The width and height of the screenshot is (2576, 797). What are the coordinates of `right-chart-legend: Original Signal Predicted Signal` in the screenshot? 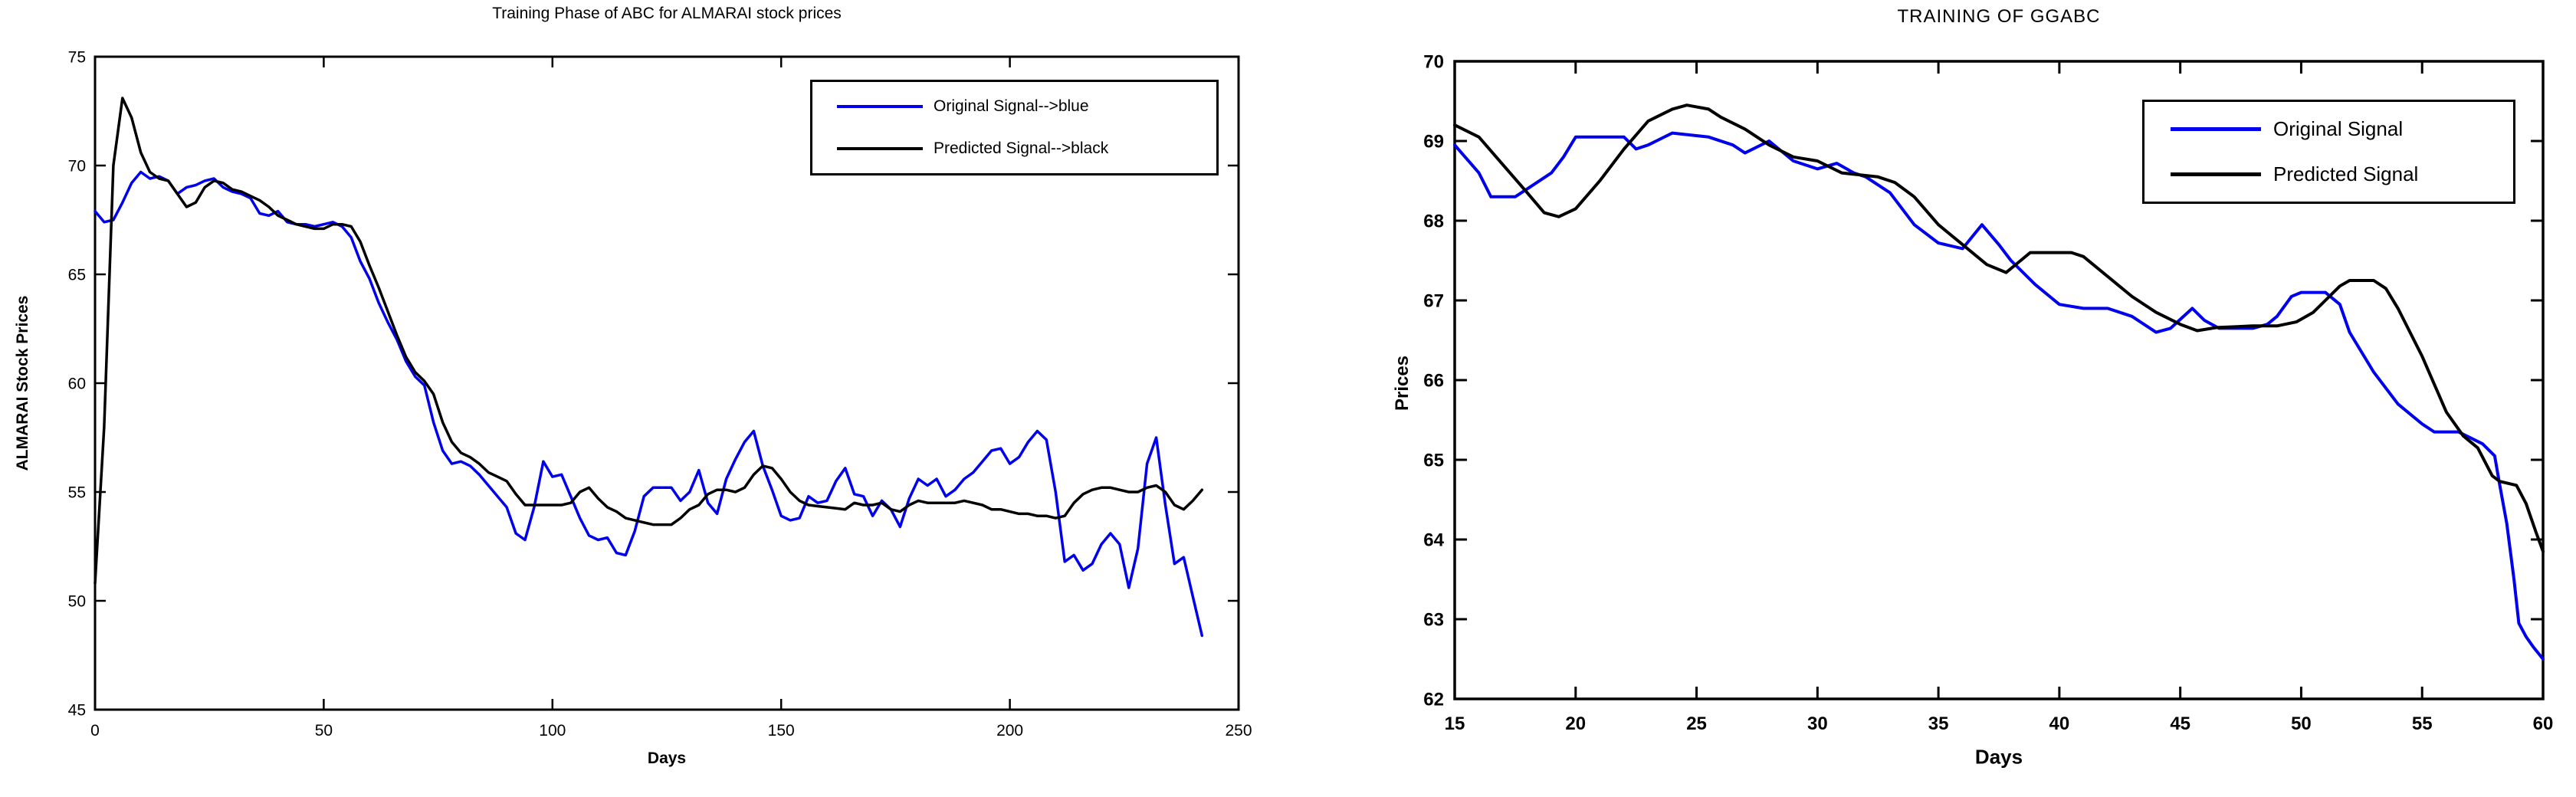 It's located at (2328, 152).